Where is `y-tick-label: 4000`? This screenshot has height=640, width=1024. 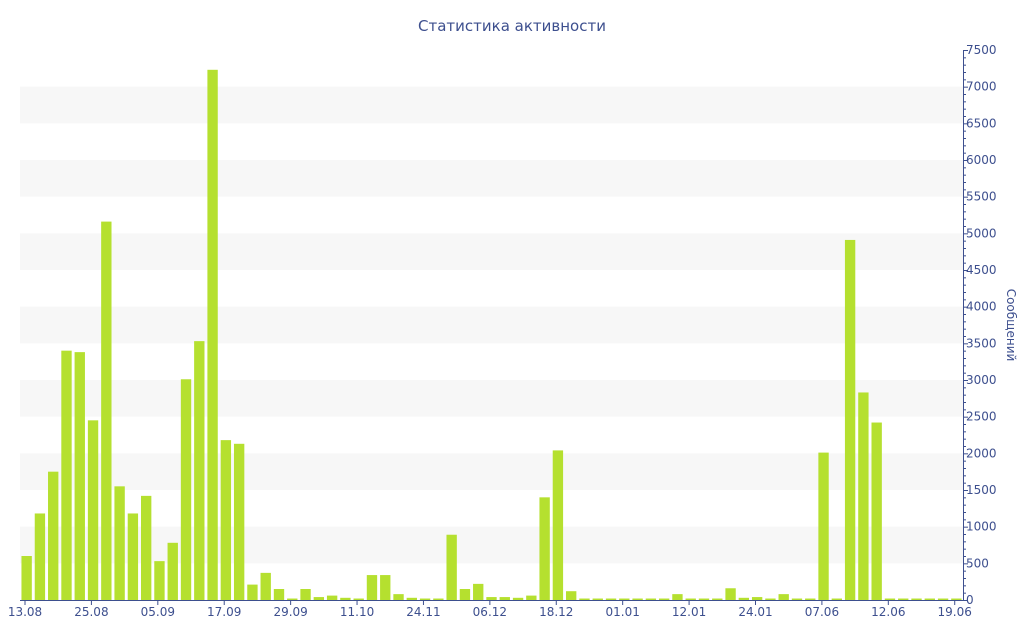
y-tick-label: 4000 is located at coordinates (981, 307).